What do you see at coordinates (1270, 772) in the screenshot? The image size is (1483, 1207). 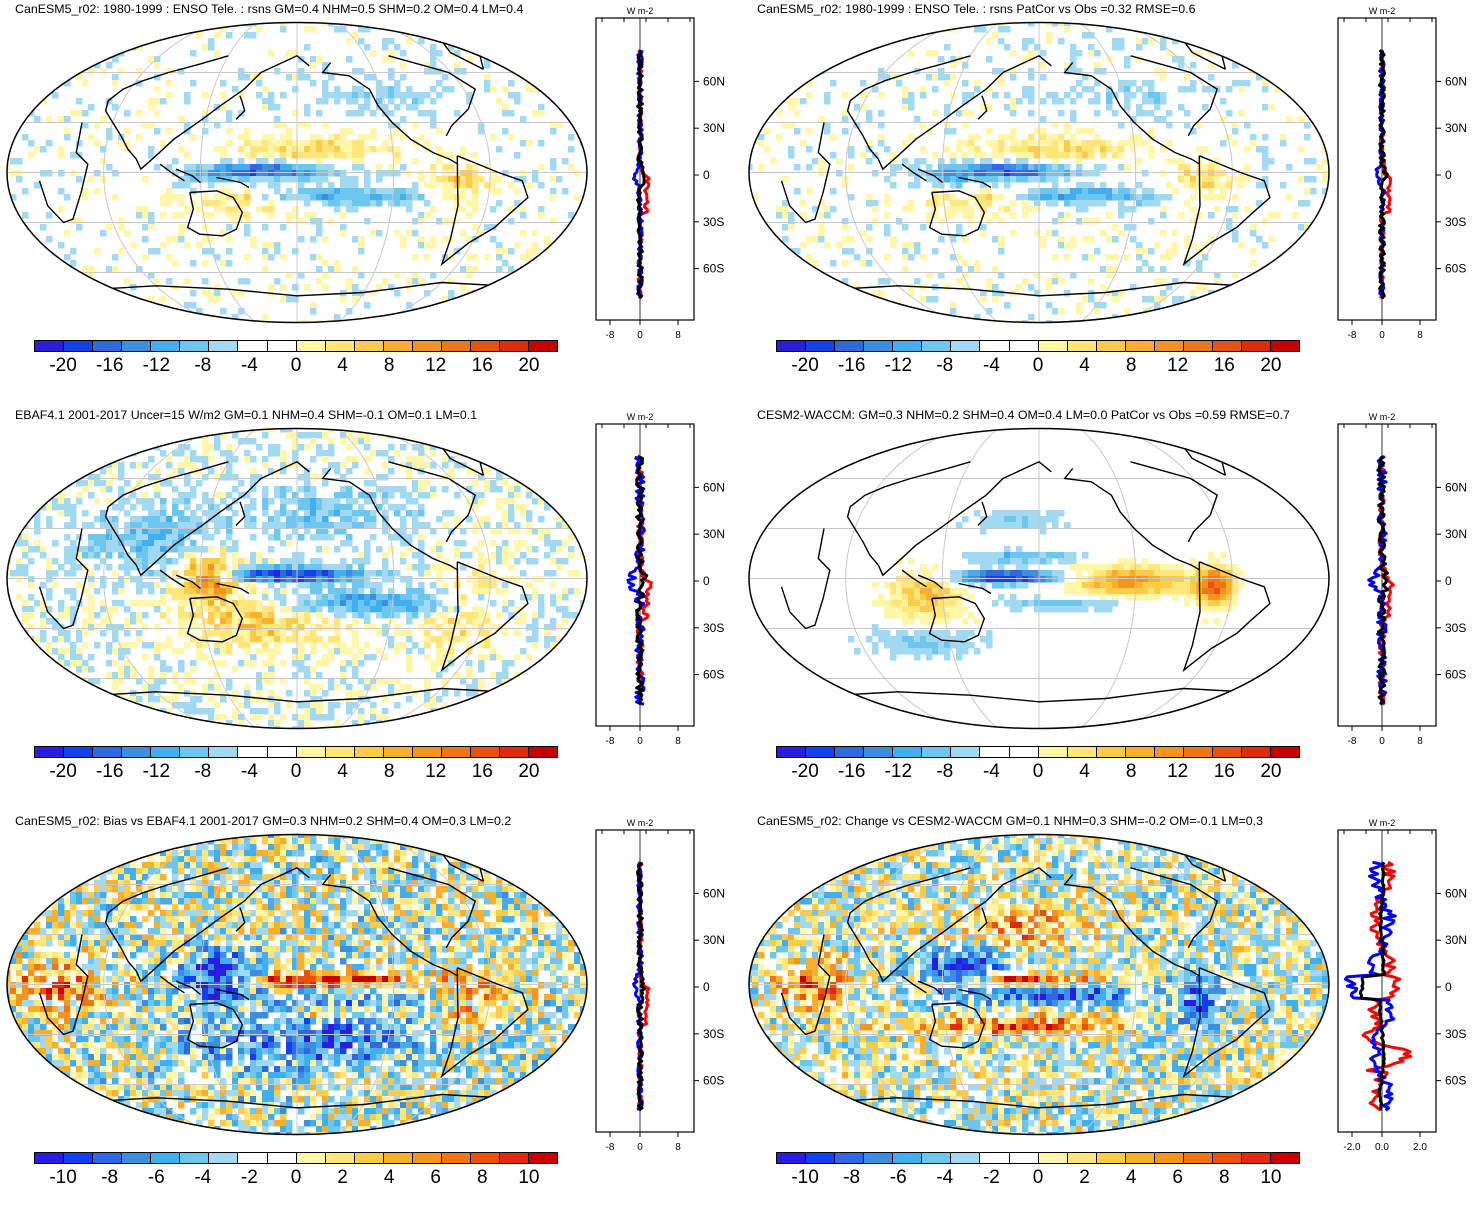 I see `colorbar-label: 20` at bounding box center [1270, 772].